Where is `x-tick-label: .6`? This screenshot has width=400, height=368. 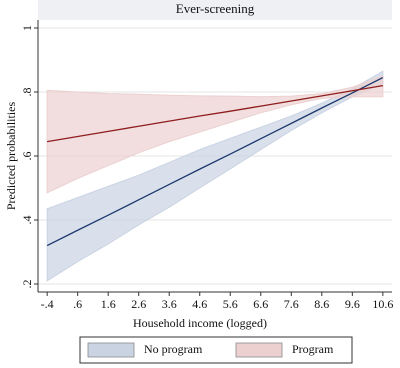
x-tick-label: .6 is located at coordinates (77, 304).